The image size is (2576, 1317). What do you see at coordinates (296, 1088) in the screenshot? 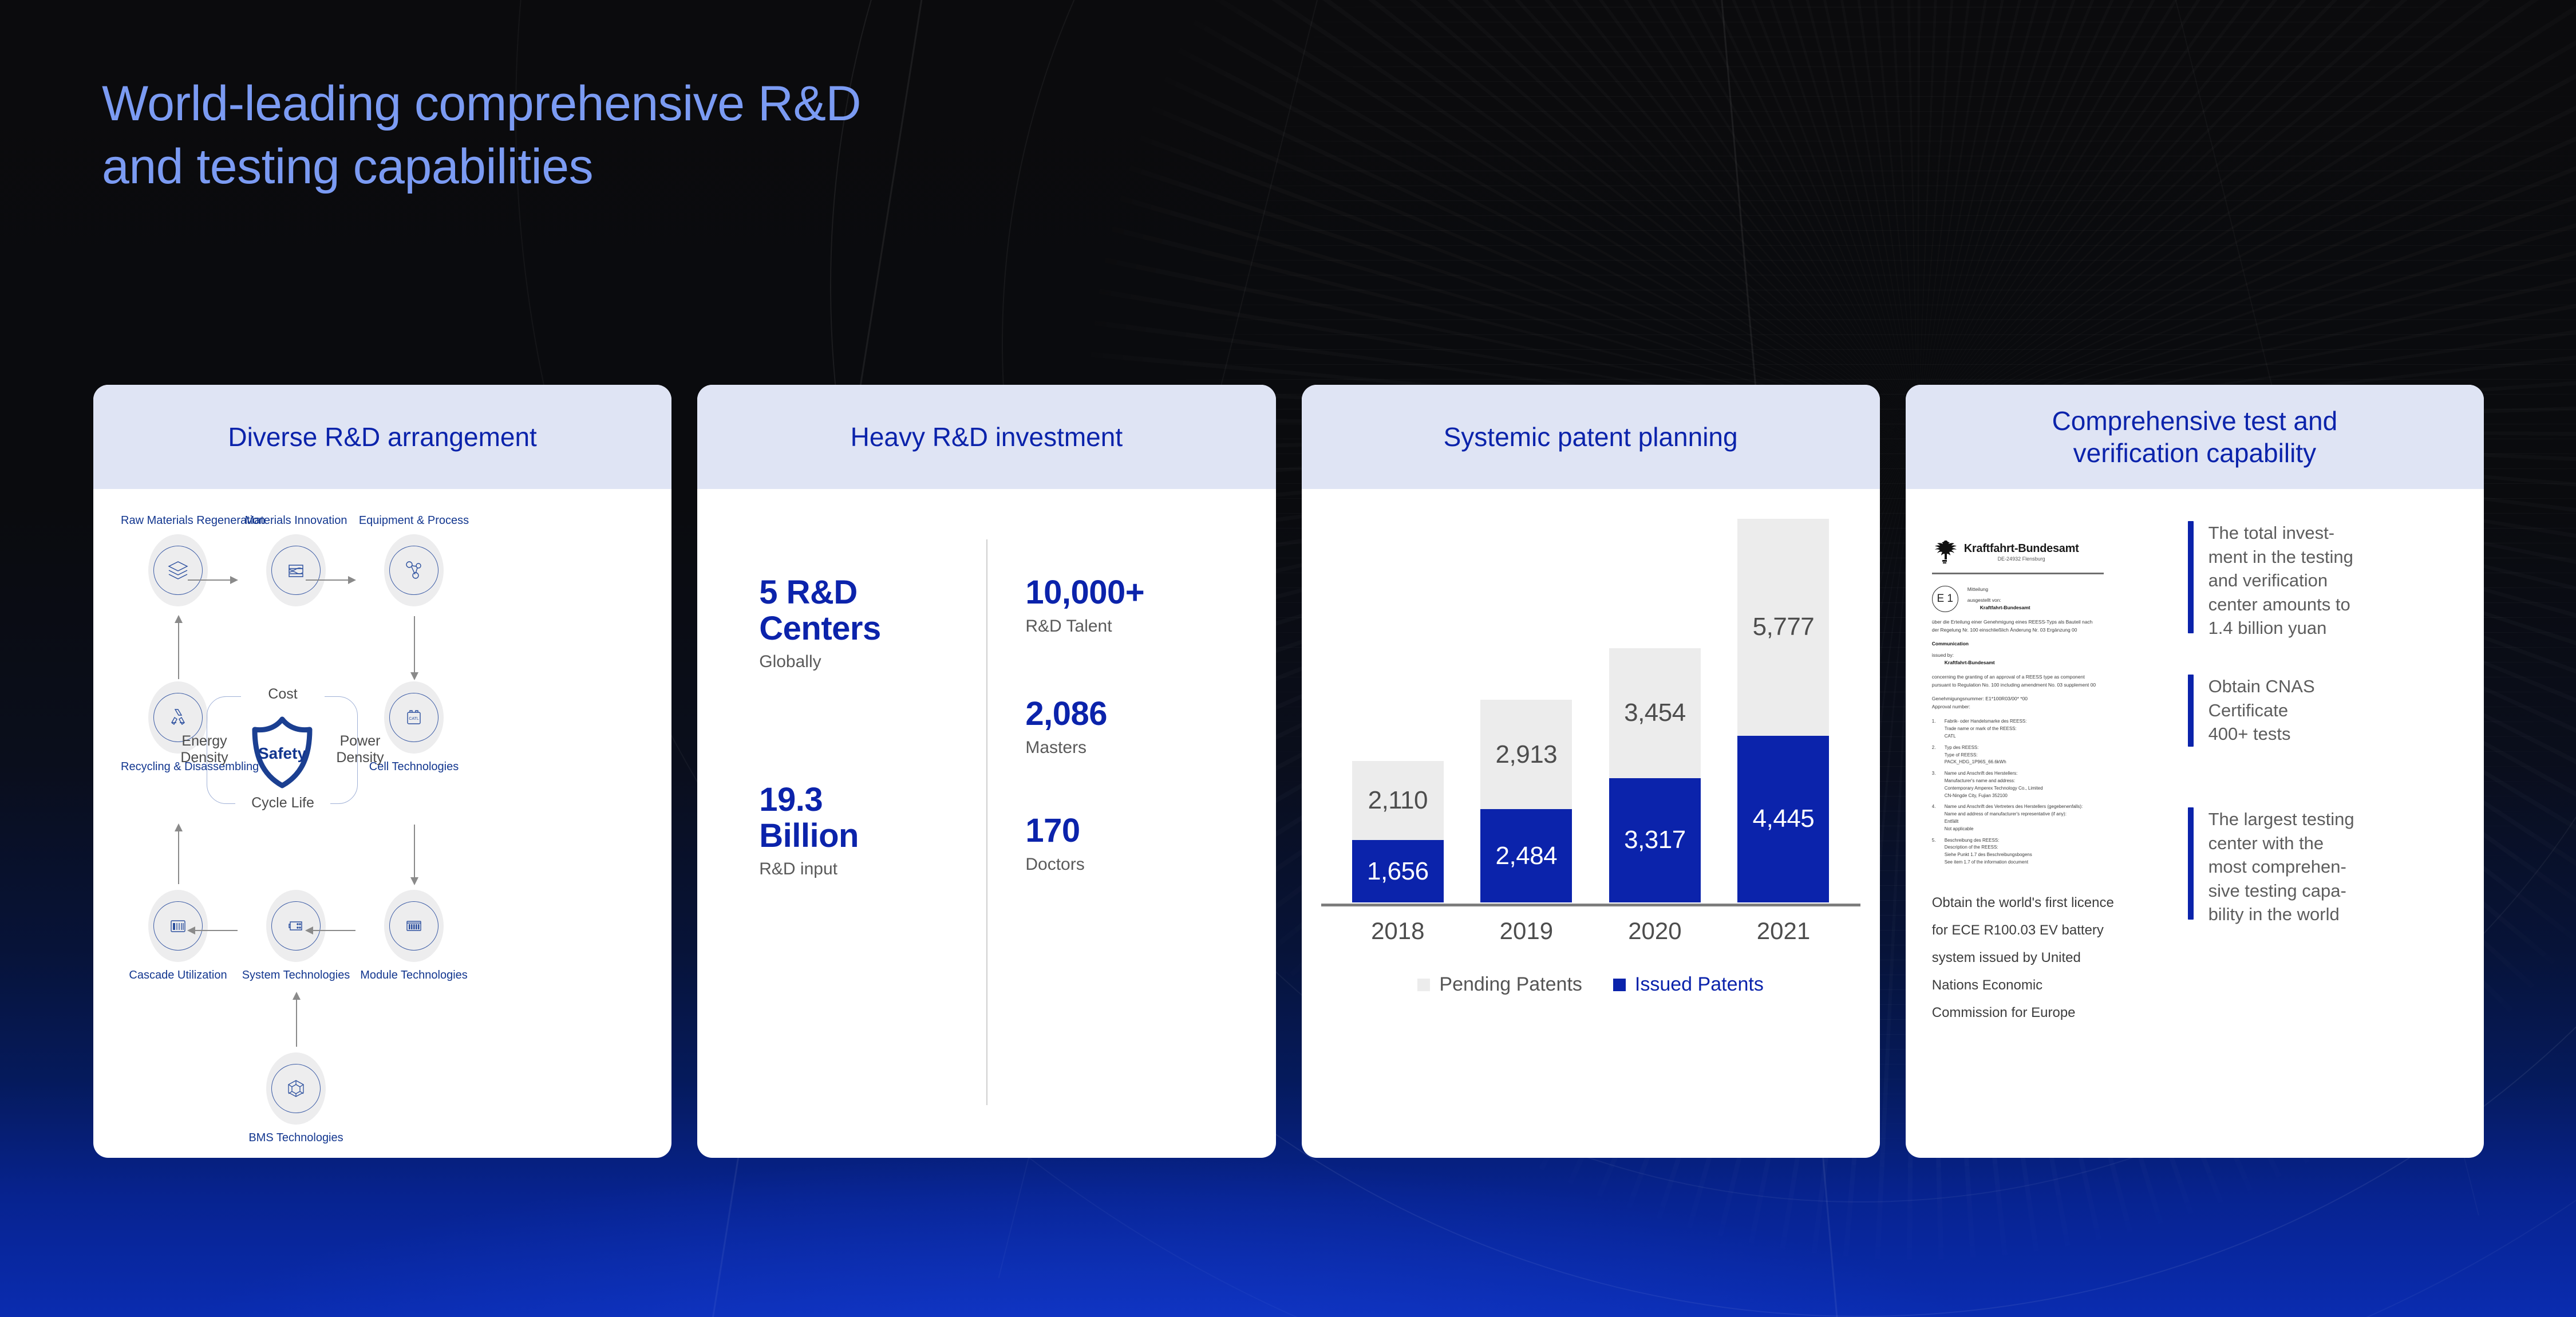
I see `cube-icon` at bounding box center [296, 1088].